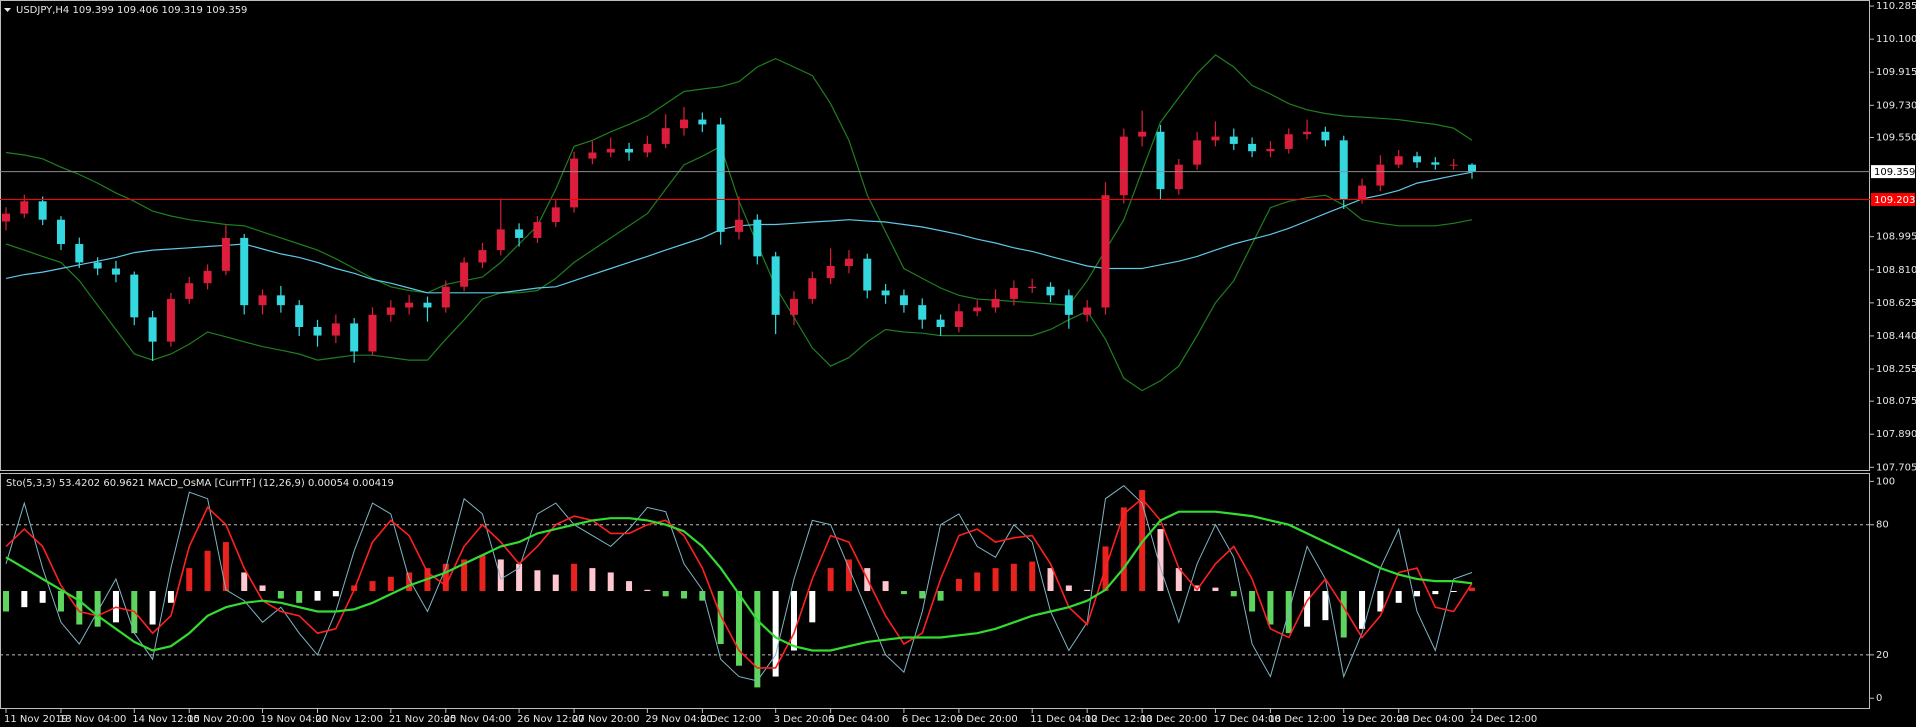 The width and height of the screenshot is (1916, 727). Describe the element at coordinates (1896, 39) in the screenshot. I see `y-tick-label: 110.100` at that location.